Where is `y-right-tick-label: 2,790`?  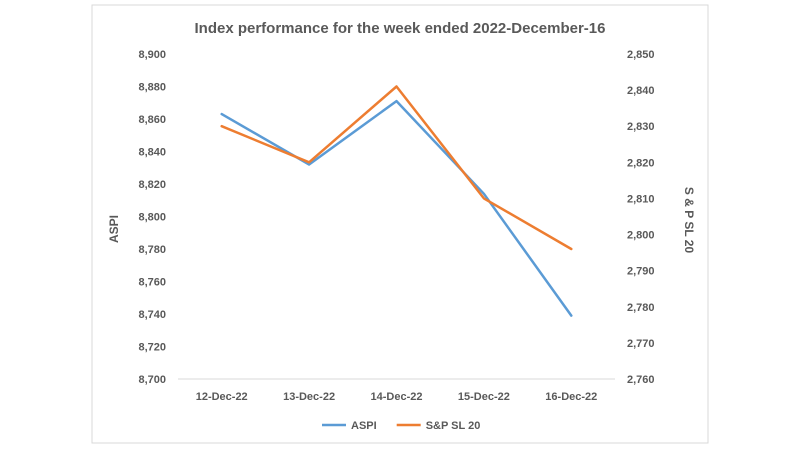
y-right-tick-label: 2,790 is located at coordinates (641, 272).